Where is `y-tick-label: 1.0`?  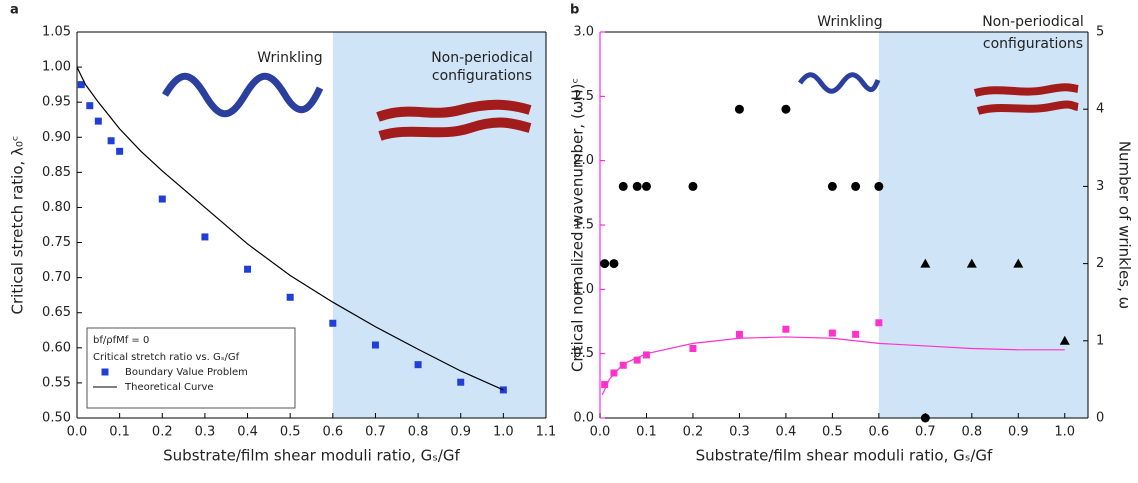 y-tick-label: 1.0 is located at coordinates (583, 289).